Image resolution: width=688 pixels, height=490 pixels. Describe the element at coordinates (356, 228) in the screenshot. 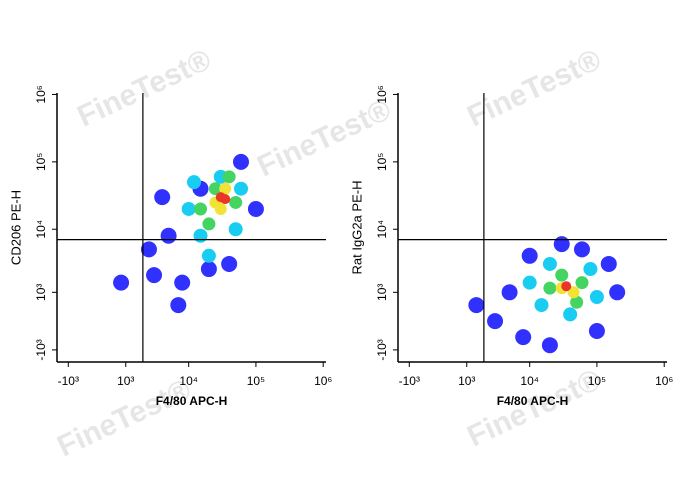

I see `y-axis-label: Rat IgG2a PE-H` at that location.